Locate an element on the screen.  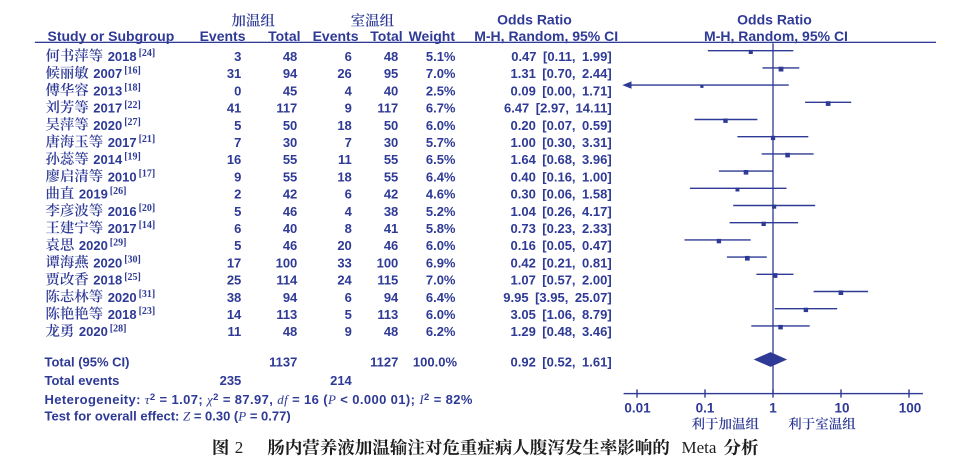
svg-text: 117 is located at coordinates (286, 108).